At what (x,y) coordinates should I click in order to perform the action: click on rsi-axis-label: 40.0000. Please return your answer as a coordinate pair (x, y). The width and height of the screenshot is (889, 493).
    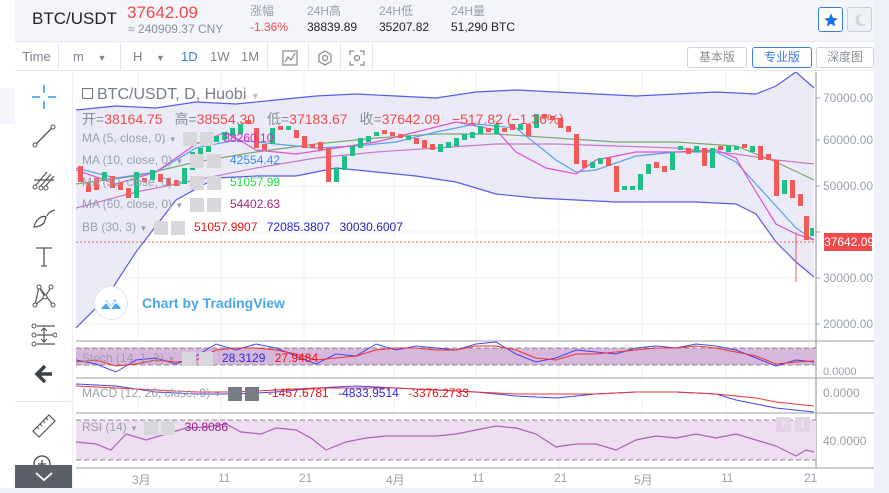
    Looking at the image, I should click on (845, 441).